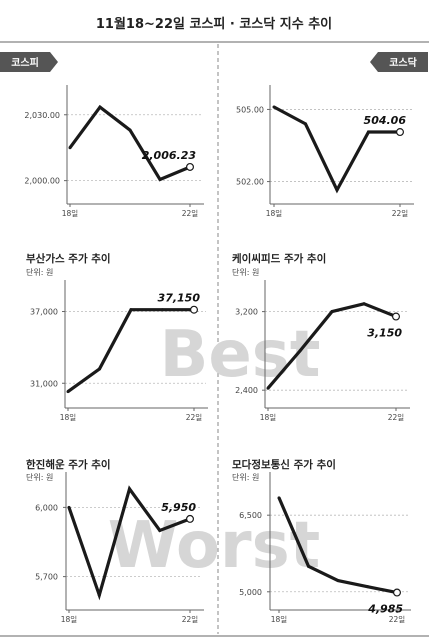  I want to click on last-value-label: 4,985, so click(385, 609).